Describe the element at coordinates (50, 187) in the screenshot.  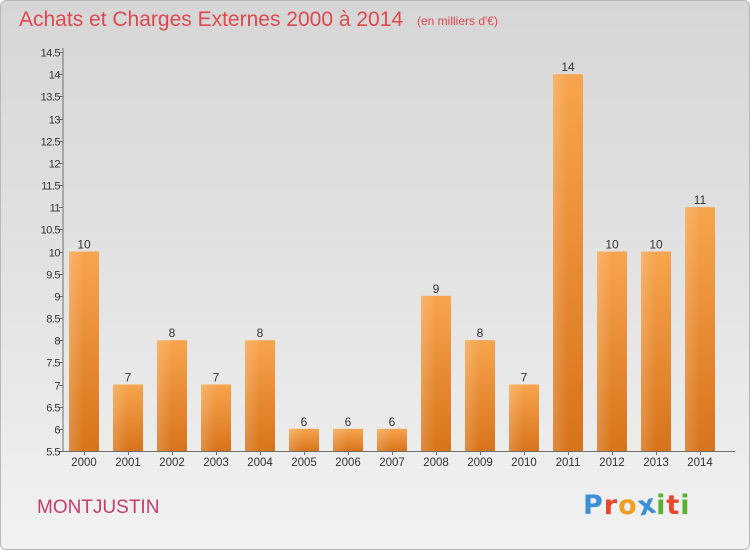
I see `y-tick-label: 11.5` at that location.